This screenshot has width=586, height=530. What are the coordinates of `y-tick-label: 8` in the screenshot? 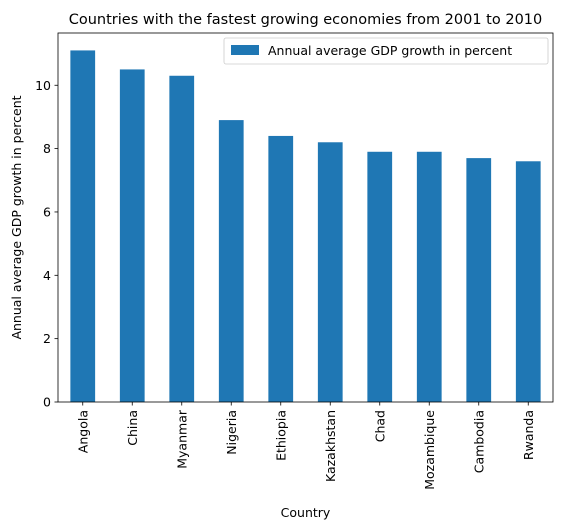 It's located at (47, 148).